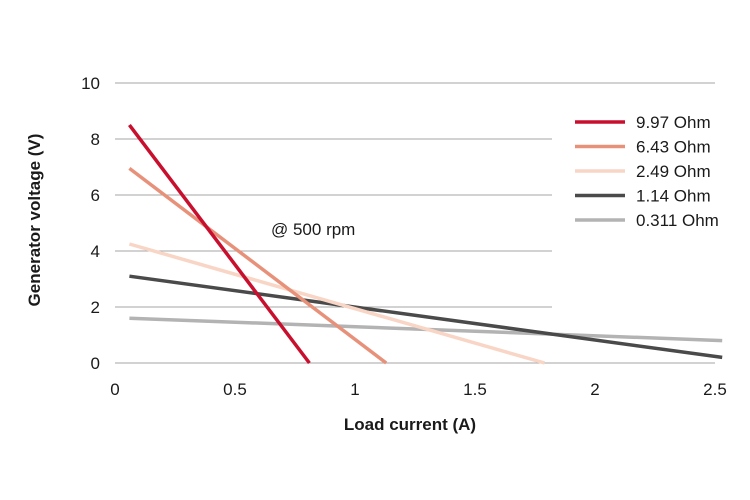  Describe the element at coordinates (34, 220) in the screenshot. I see `y-axis-title: Generator voltage (V)` at that location.